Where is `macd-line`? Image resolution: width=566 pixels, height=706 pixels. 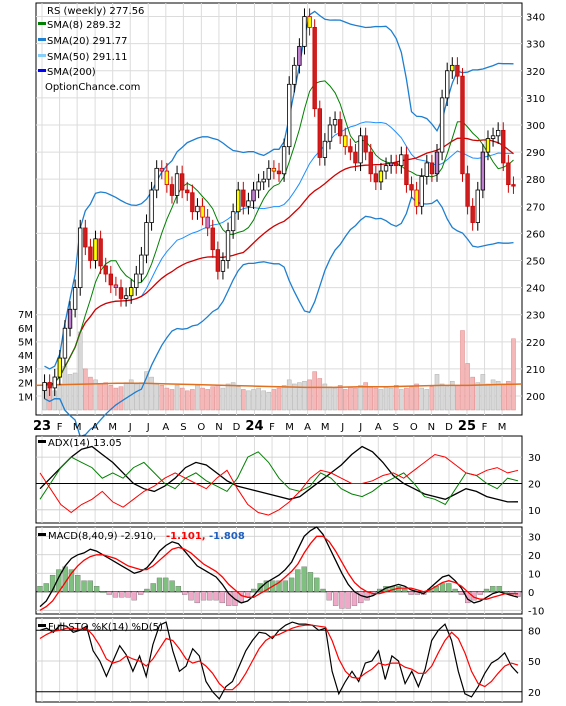
macd-line is located at coordinates (279, 567).